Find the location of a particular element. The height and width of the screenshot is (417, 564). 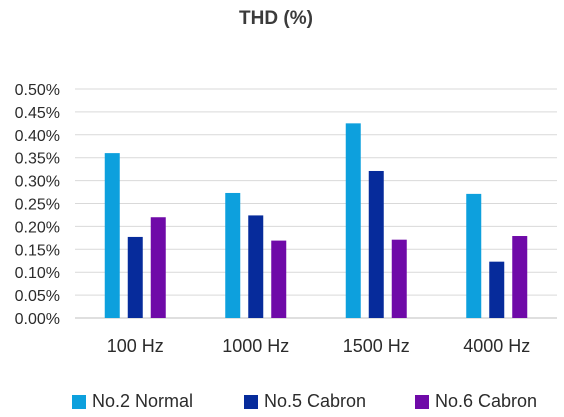

x-axis-ticks: 100 Hz 1000 Hz 1500 Hz 4000 Hz is located at coordinates (319, 346).